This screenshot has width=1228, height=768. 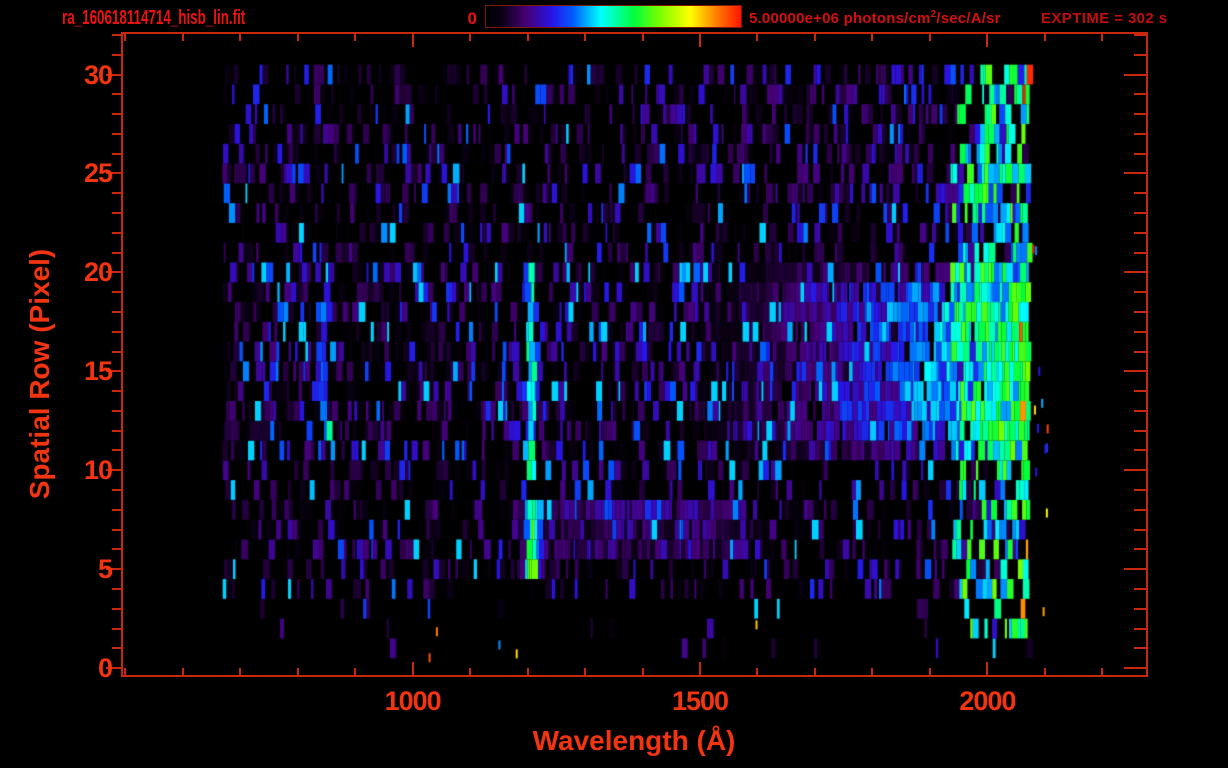 I want to click on y-axis-title: Spatial Row (Pixel), so click(x=39, y=374).